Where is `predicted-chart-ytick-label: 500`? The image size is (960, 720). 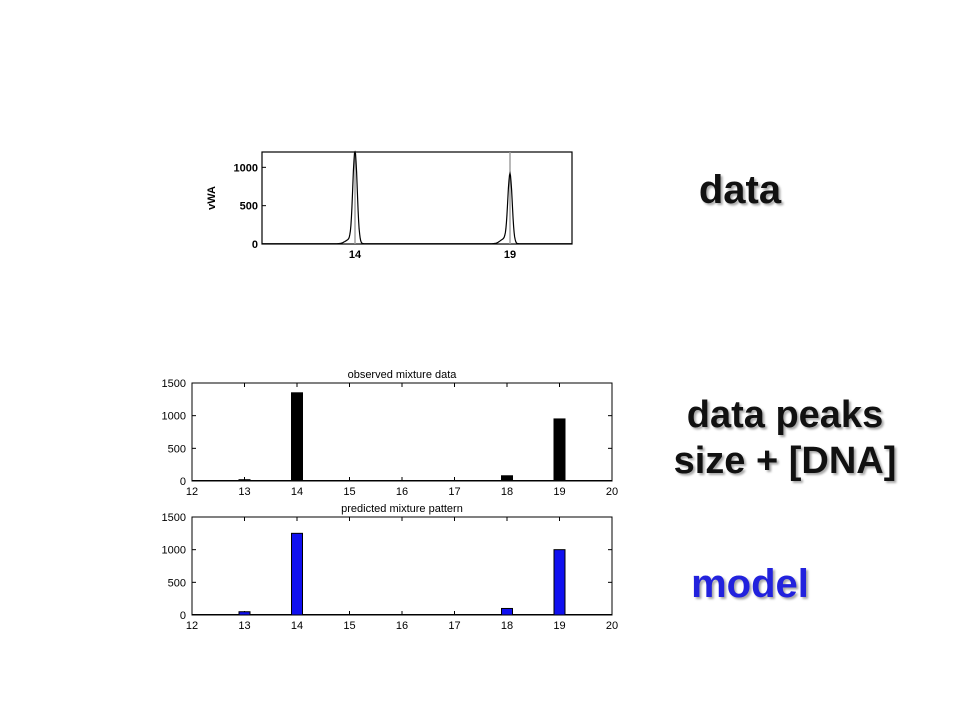
predicted-chart-ytick-label: 500 is located at coordinates (177, 583).